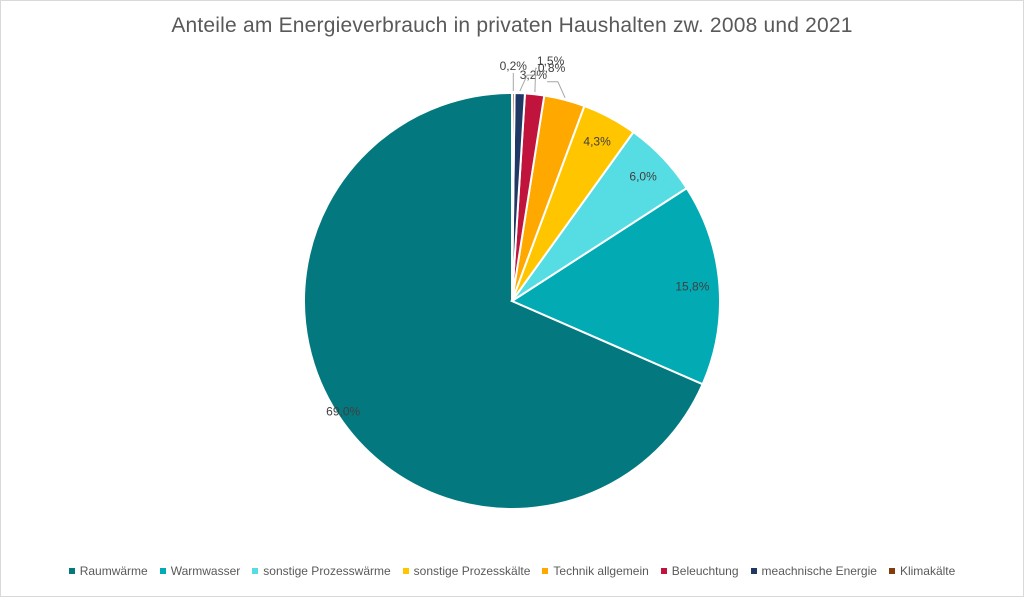 Image resolution: width=1024 pixels, height=597 pixels. I want to click on data-label-7: 0,8%, so click(552, 68).